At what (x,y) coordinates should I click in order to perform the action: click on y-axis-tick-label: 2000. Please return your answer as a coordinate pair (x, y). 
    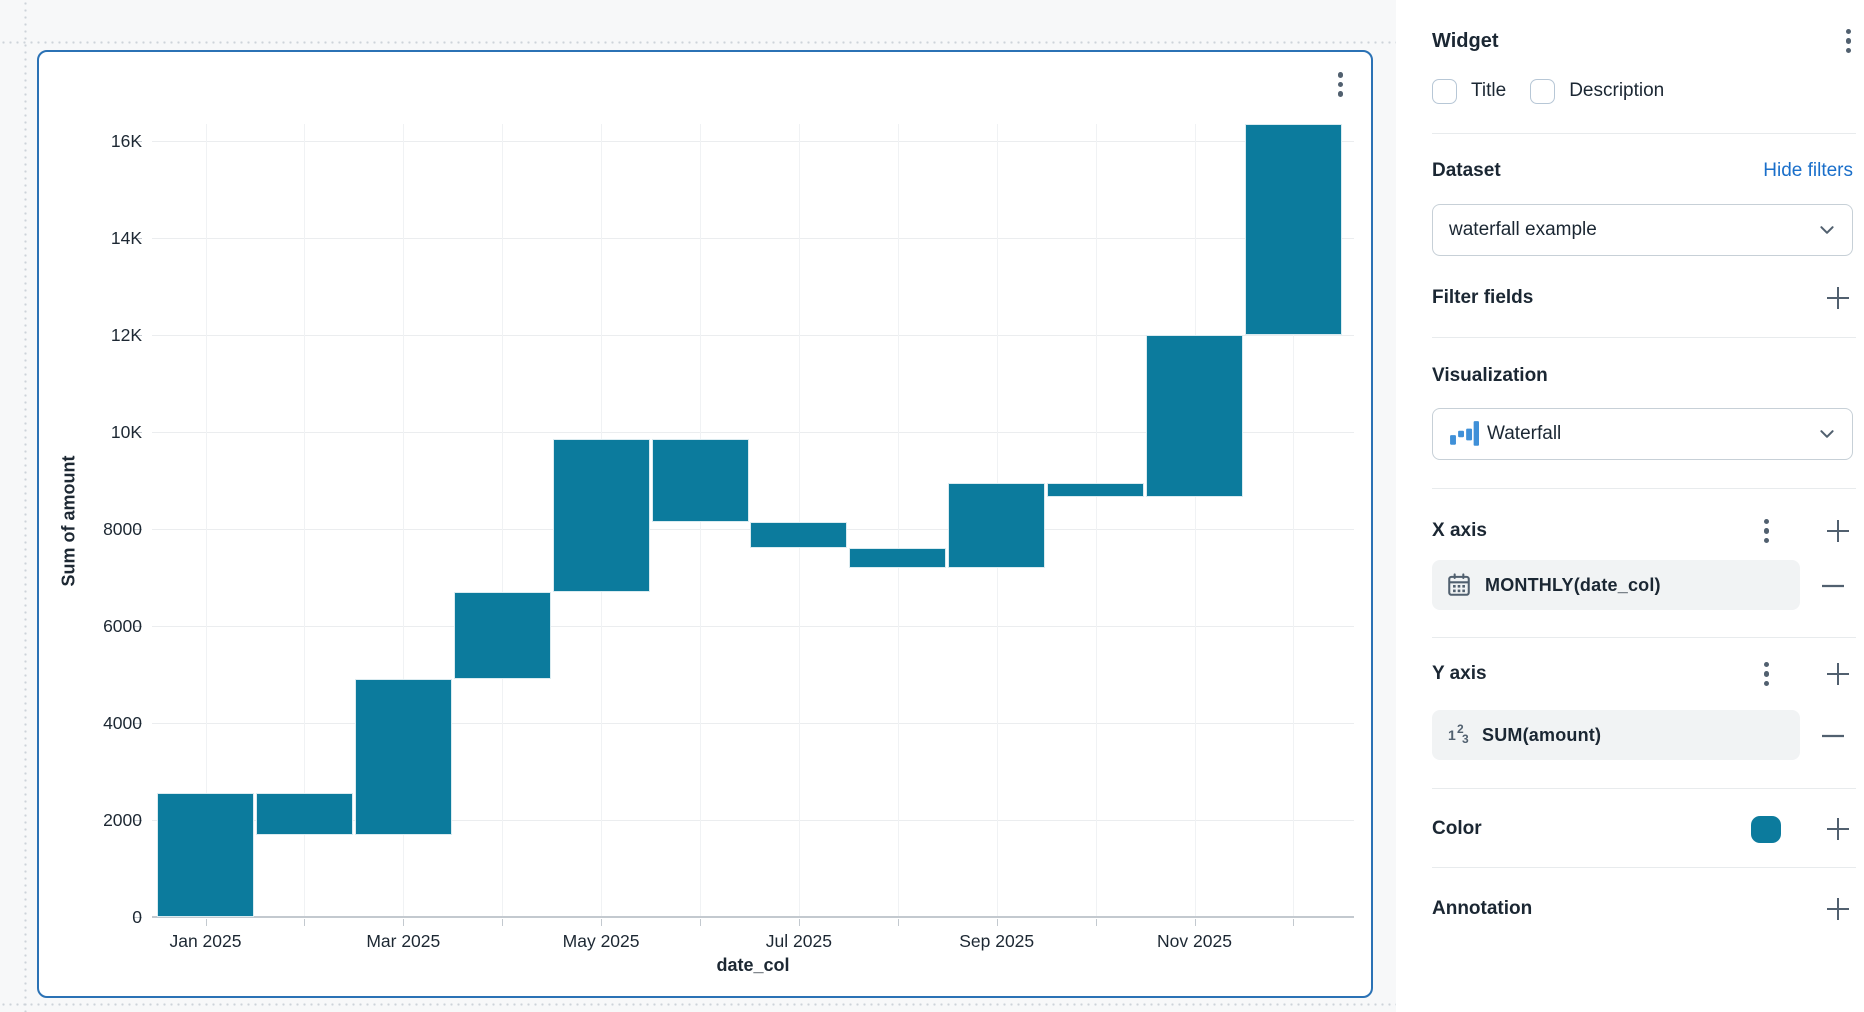
    Looking at the image, I should click on (122, 820).